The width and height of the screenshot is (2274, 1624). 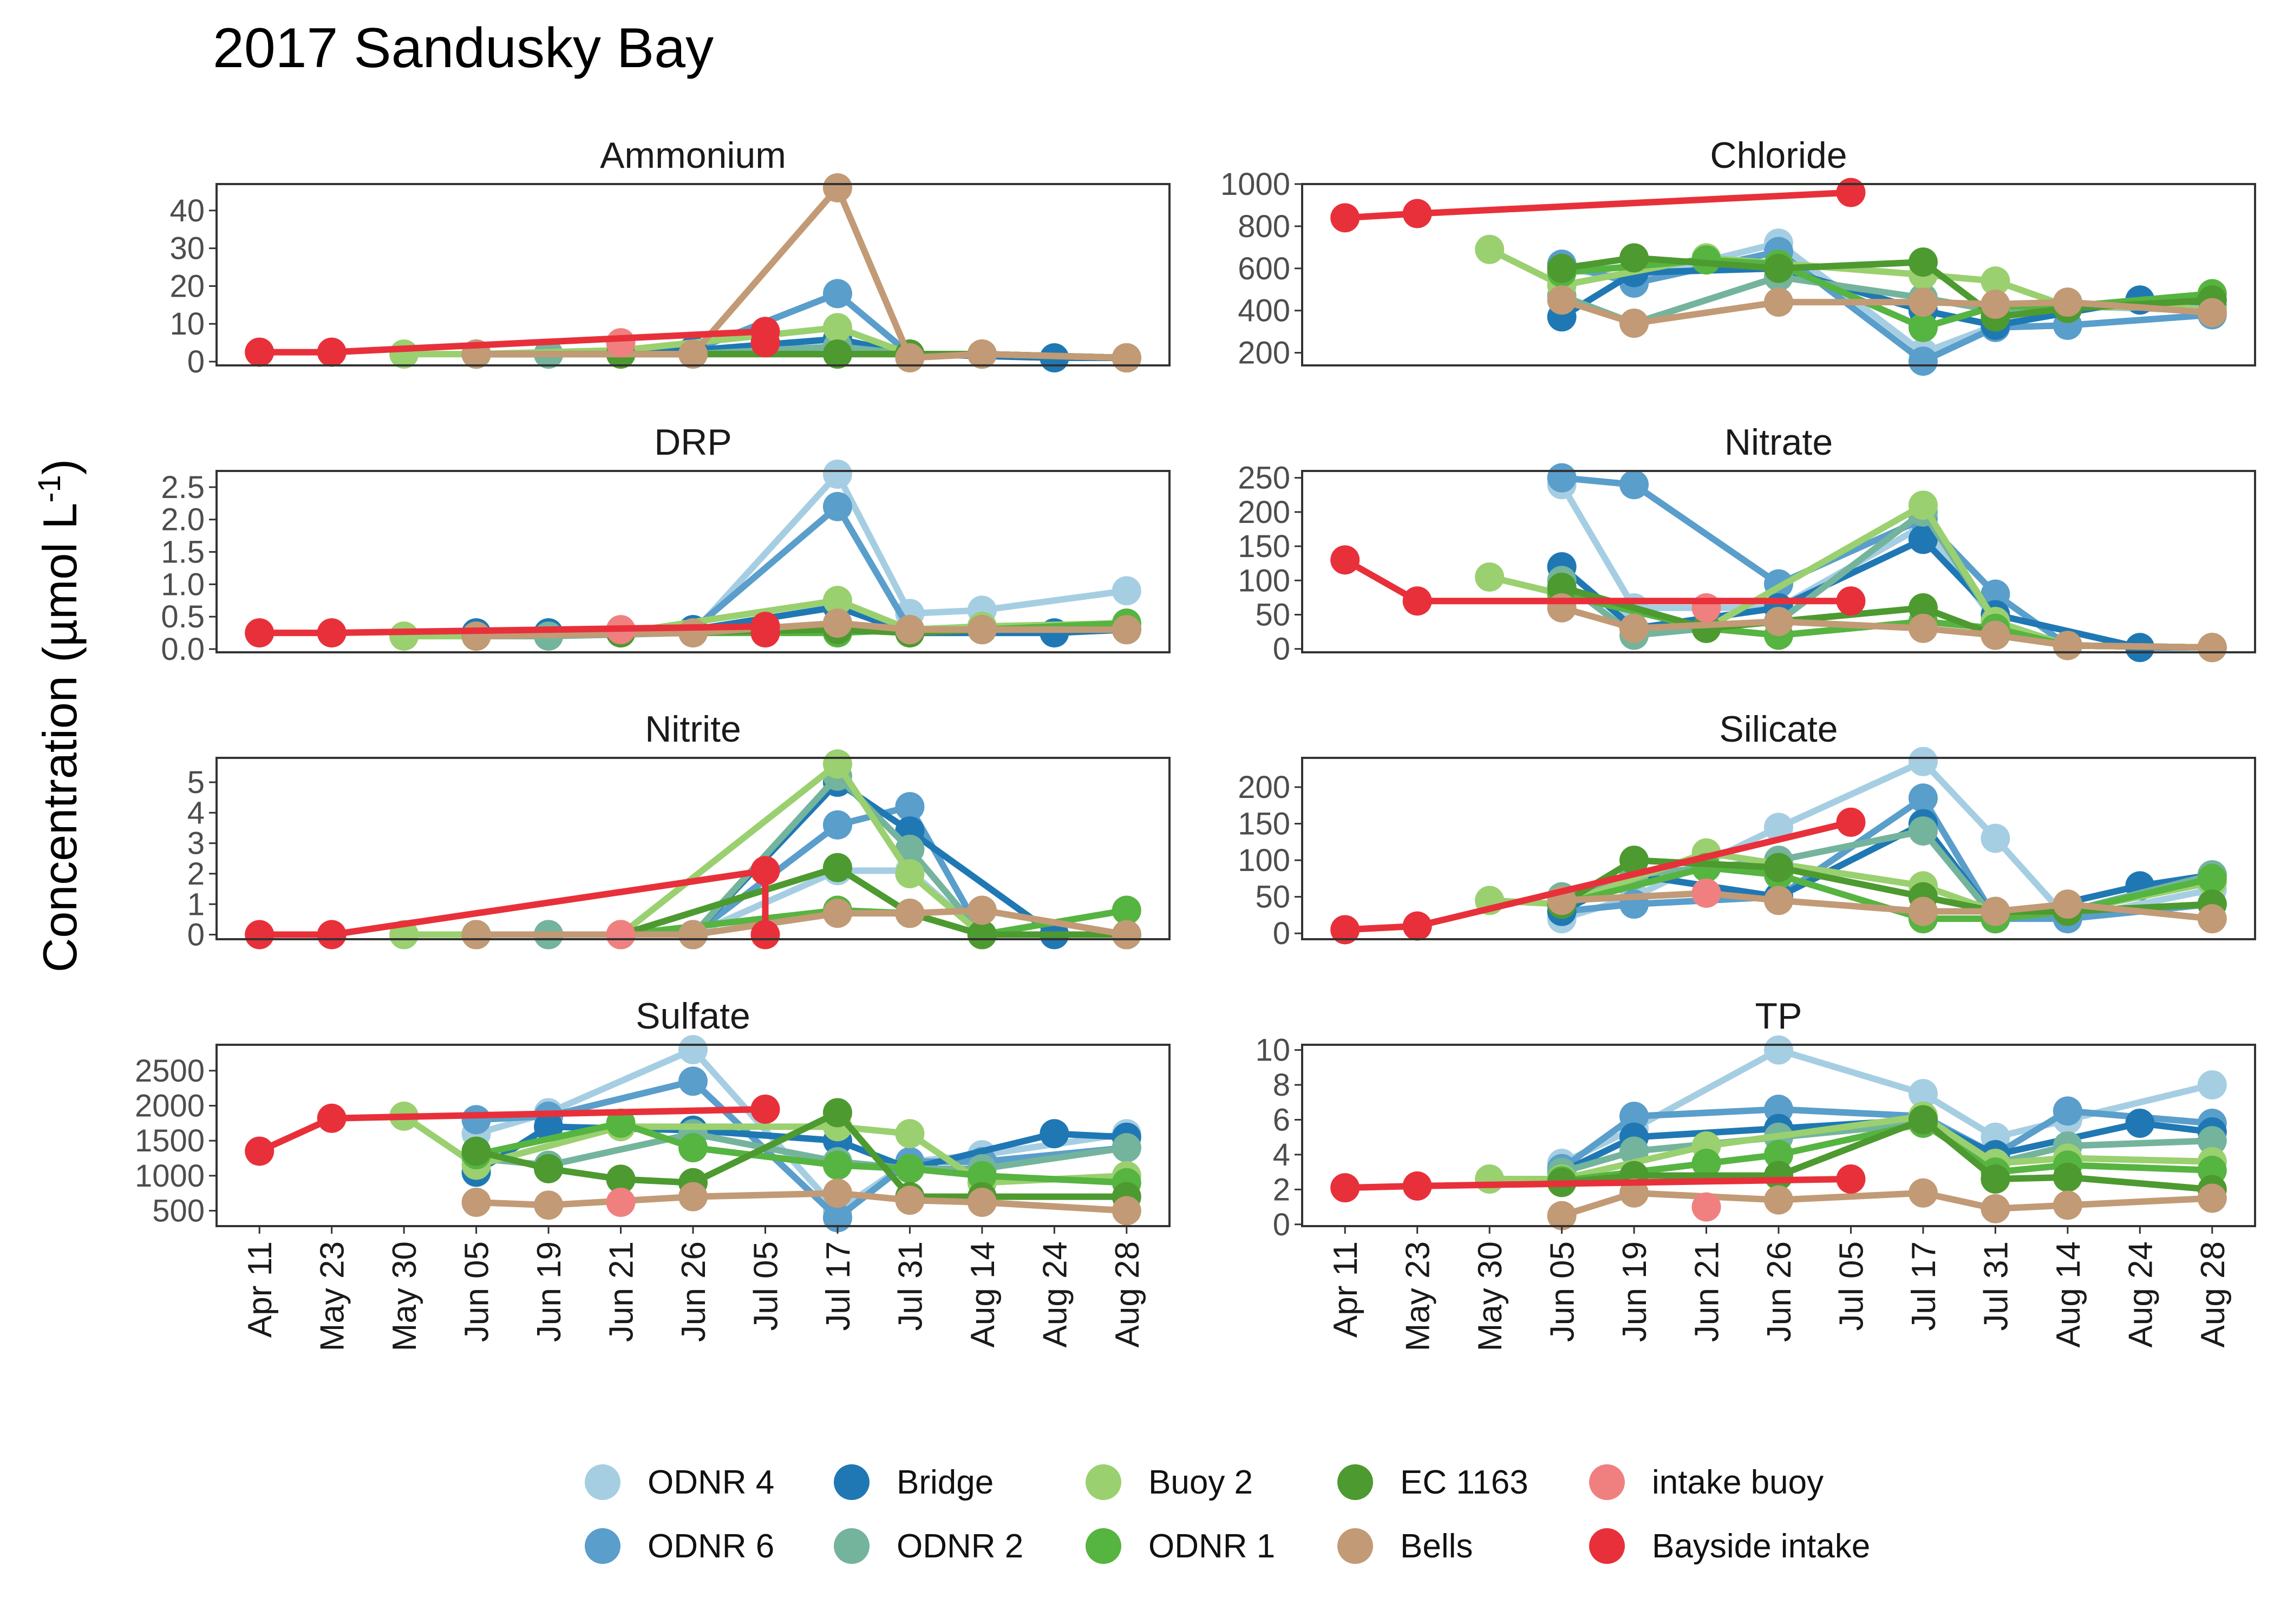 What do you see at coordinates (183, 552) in the screenshot?
I see `y-tick-label-drp: 1.5` at bounding box center [183, 552].